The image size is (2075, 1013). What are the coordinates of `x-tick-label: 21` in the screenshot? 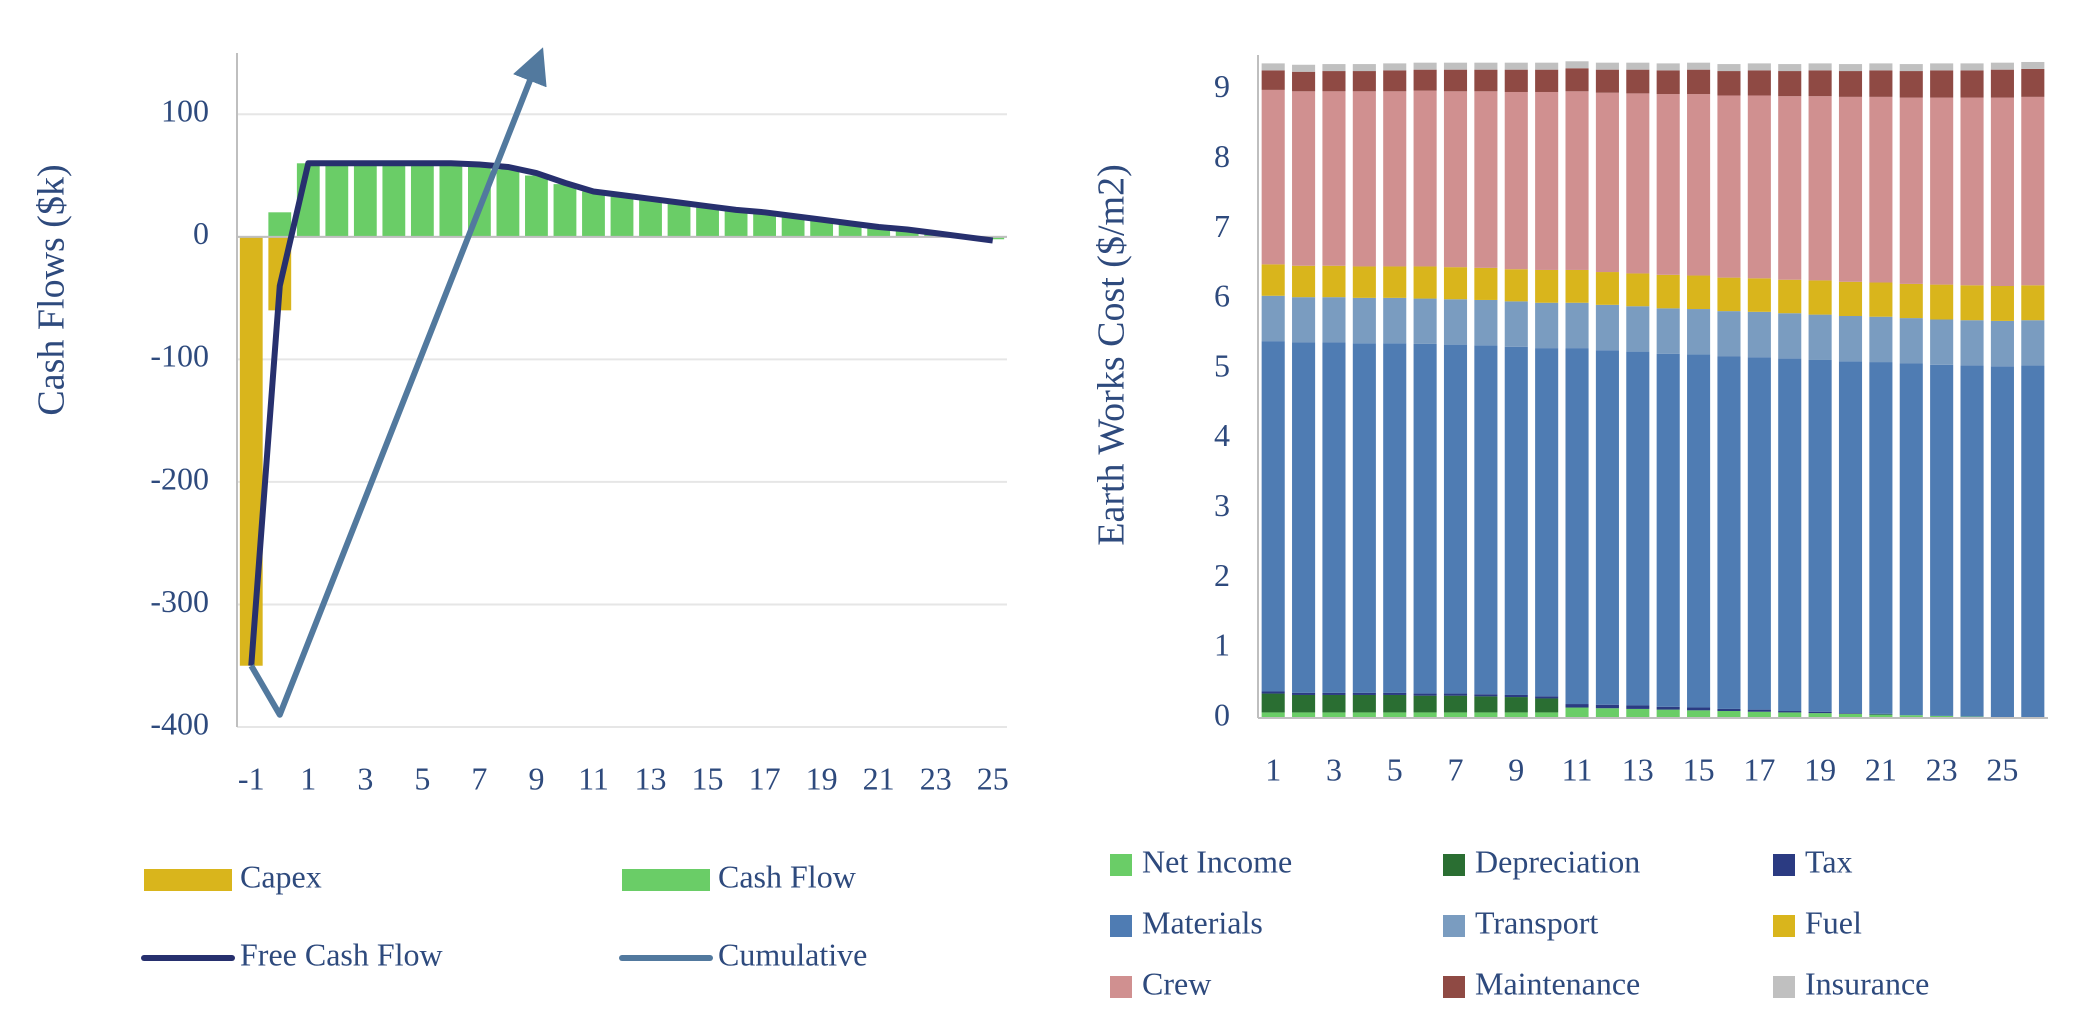 It's located at (879, 778).